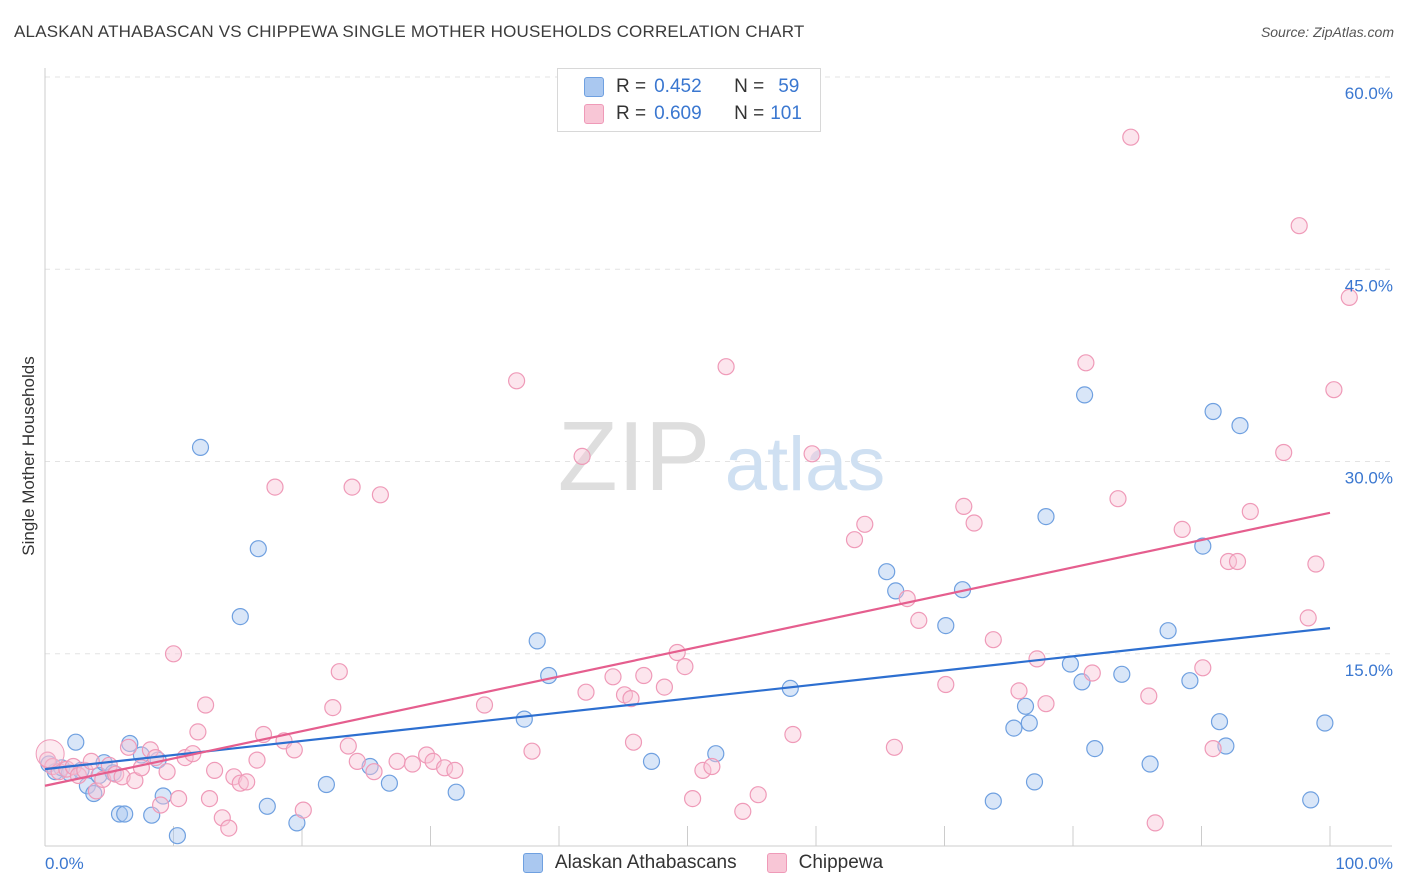 The height and width of the screenshot is (892, 1406). Describe the element at coordinates (631, 86) in the screenshot. I see `legend-r-label: R =` at that location.